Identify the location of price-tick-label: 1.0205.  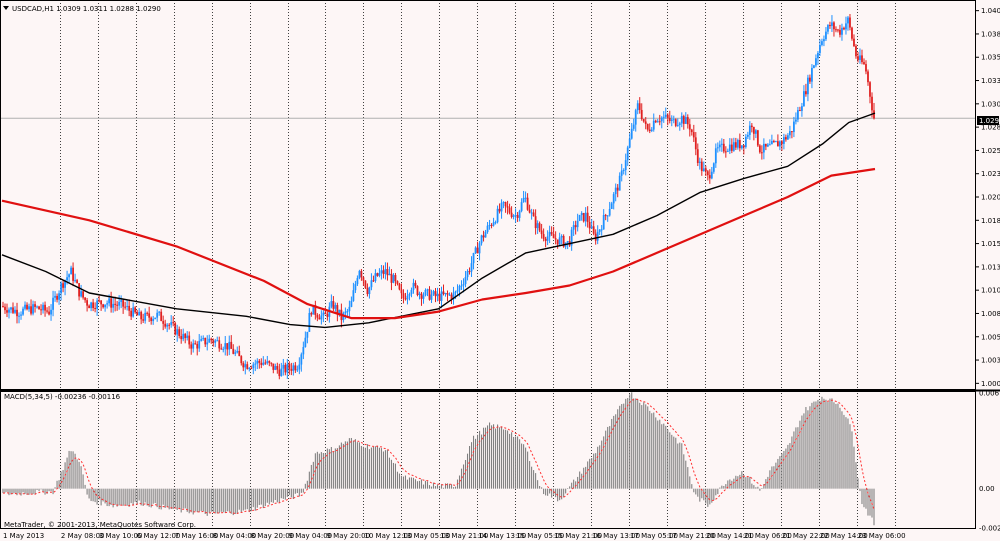
(990, 198).